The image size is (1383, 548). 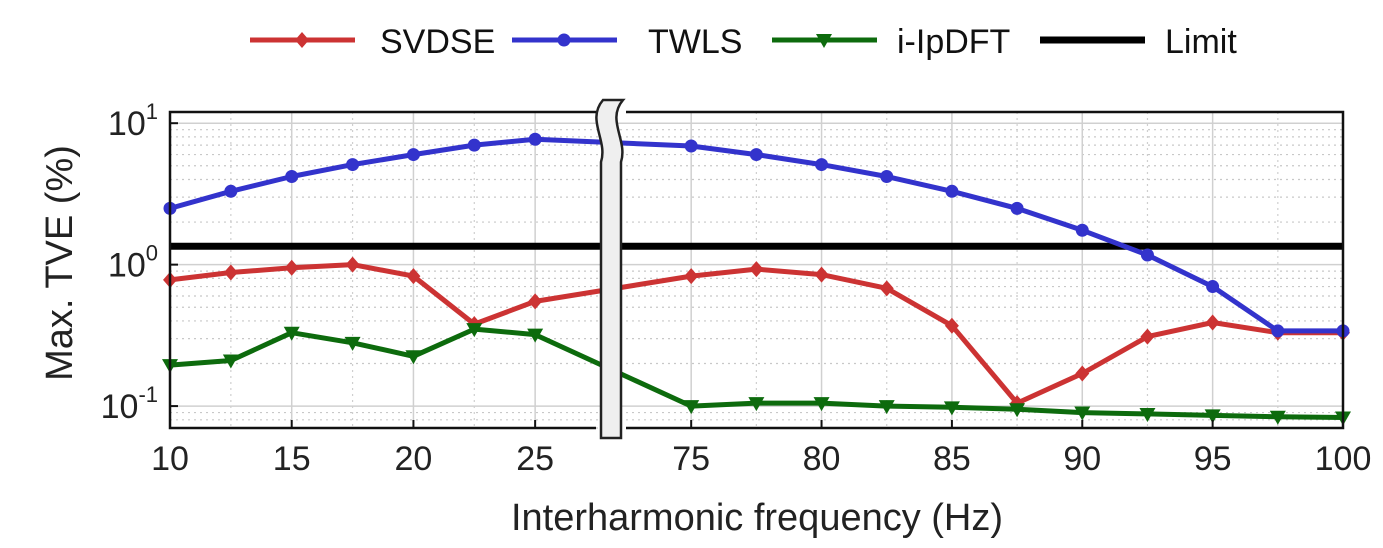 What do you see at coordinates (953, 42) in the screenshot?
I see `legend-label: i-IpDFT` at bounding box center [953, 42].